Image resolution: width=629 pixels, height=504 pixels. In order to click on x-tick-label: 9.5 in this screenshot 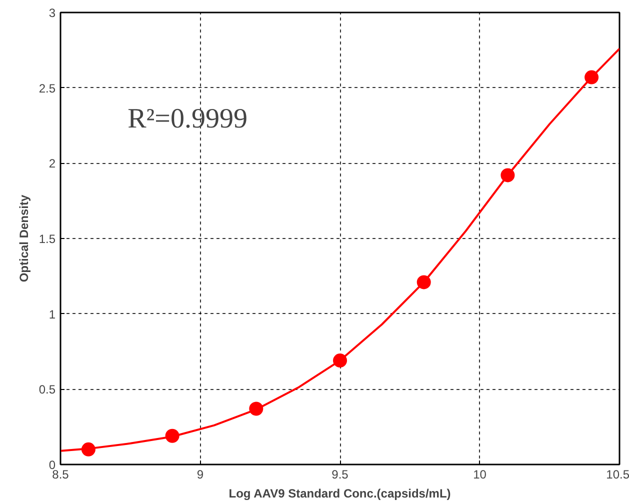, I will do `click(340, 475)`.